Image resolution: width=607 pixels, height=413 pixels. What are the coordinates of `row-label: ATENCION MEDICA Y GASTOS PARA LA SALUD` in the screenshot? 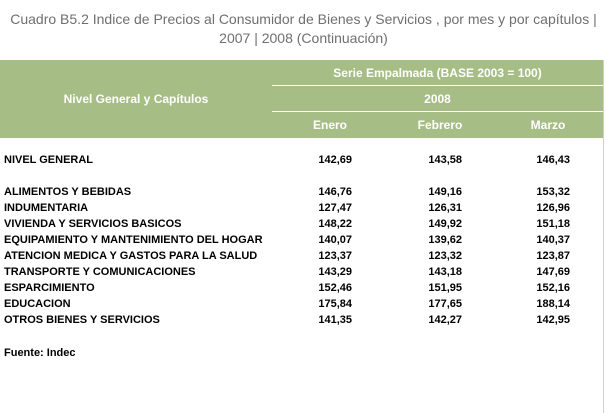 It's located at (131, 256).